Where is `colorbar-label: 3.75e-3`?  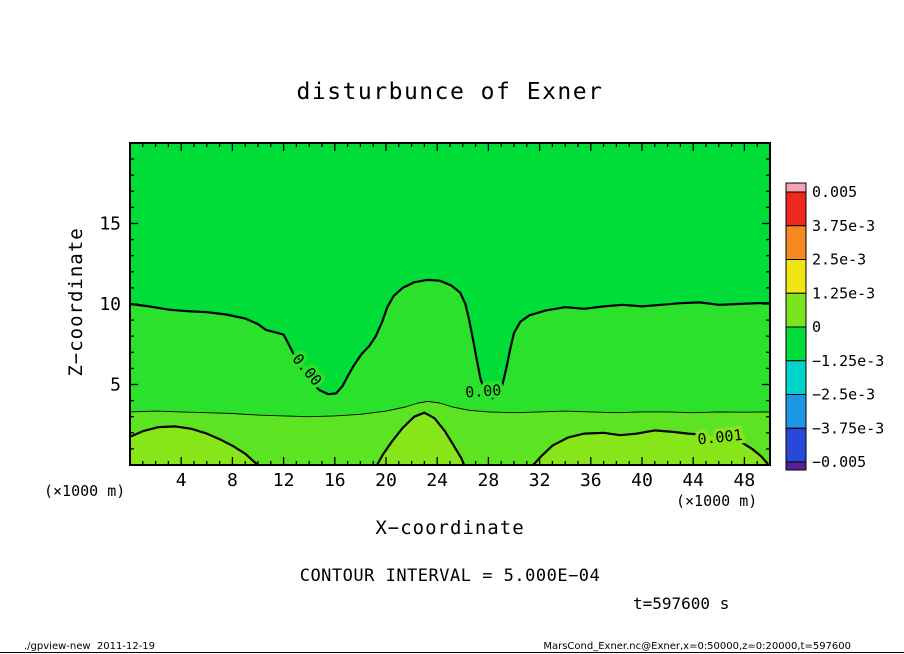 colorbar-label: 3.75e-3 is located at coordinates (843, 226).